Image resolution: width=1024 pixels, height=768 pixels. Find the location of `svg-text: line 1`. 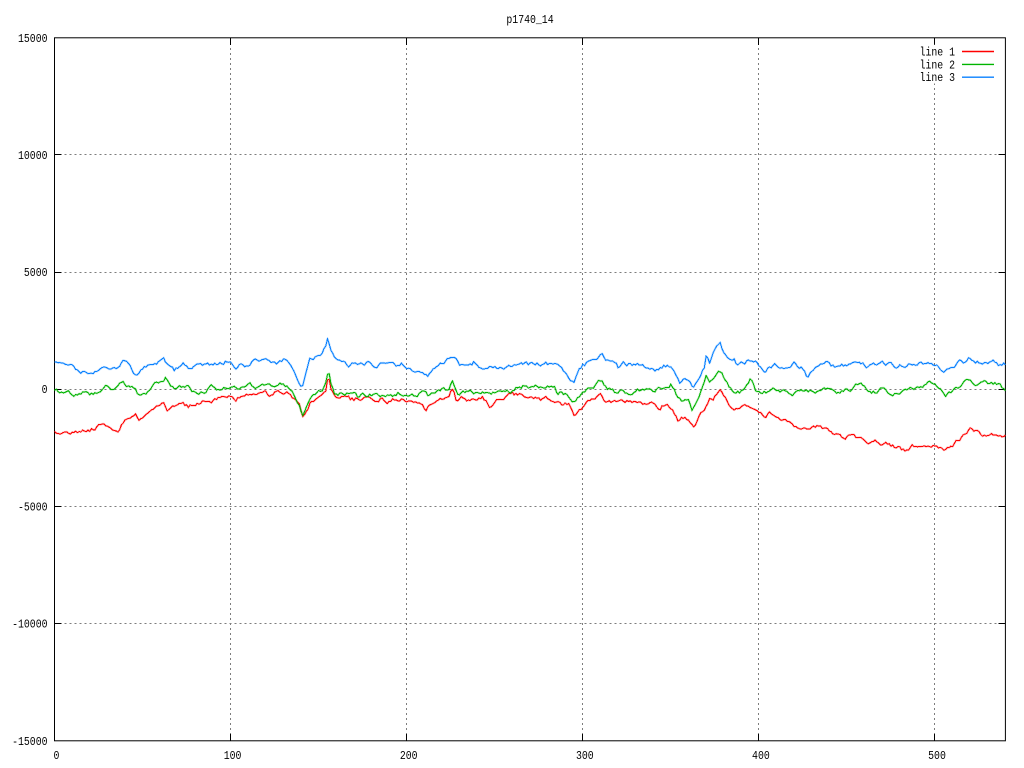

svg-text: line 1 is located at coordinates (937, 53).